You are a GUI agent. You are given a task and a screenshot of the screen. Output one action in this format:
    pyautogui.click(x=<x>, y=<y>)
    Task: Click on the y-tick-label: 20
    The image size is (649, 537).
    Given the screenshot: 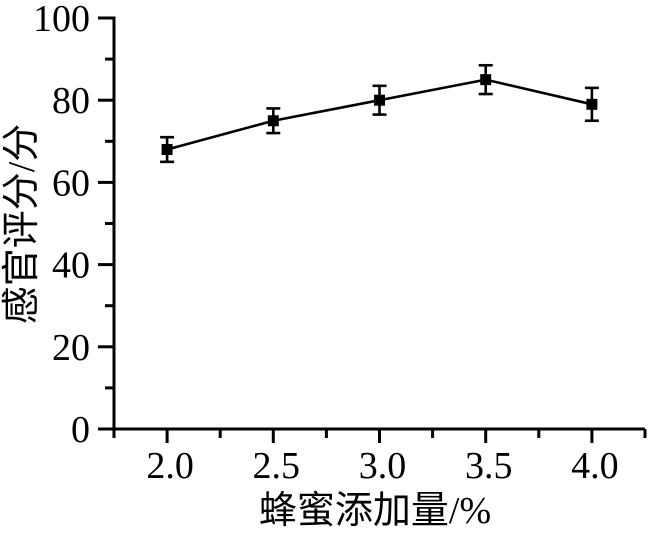 What is the action you would take?
    pyautogui.click(x=71, y=348)
    